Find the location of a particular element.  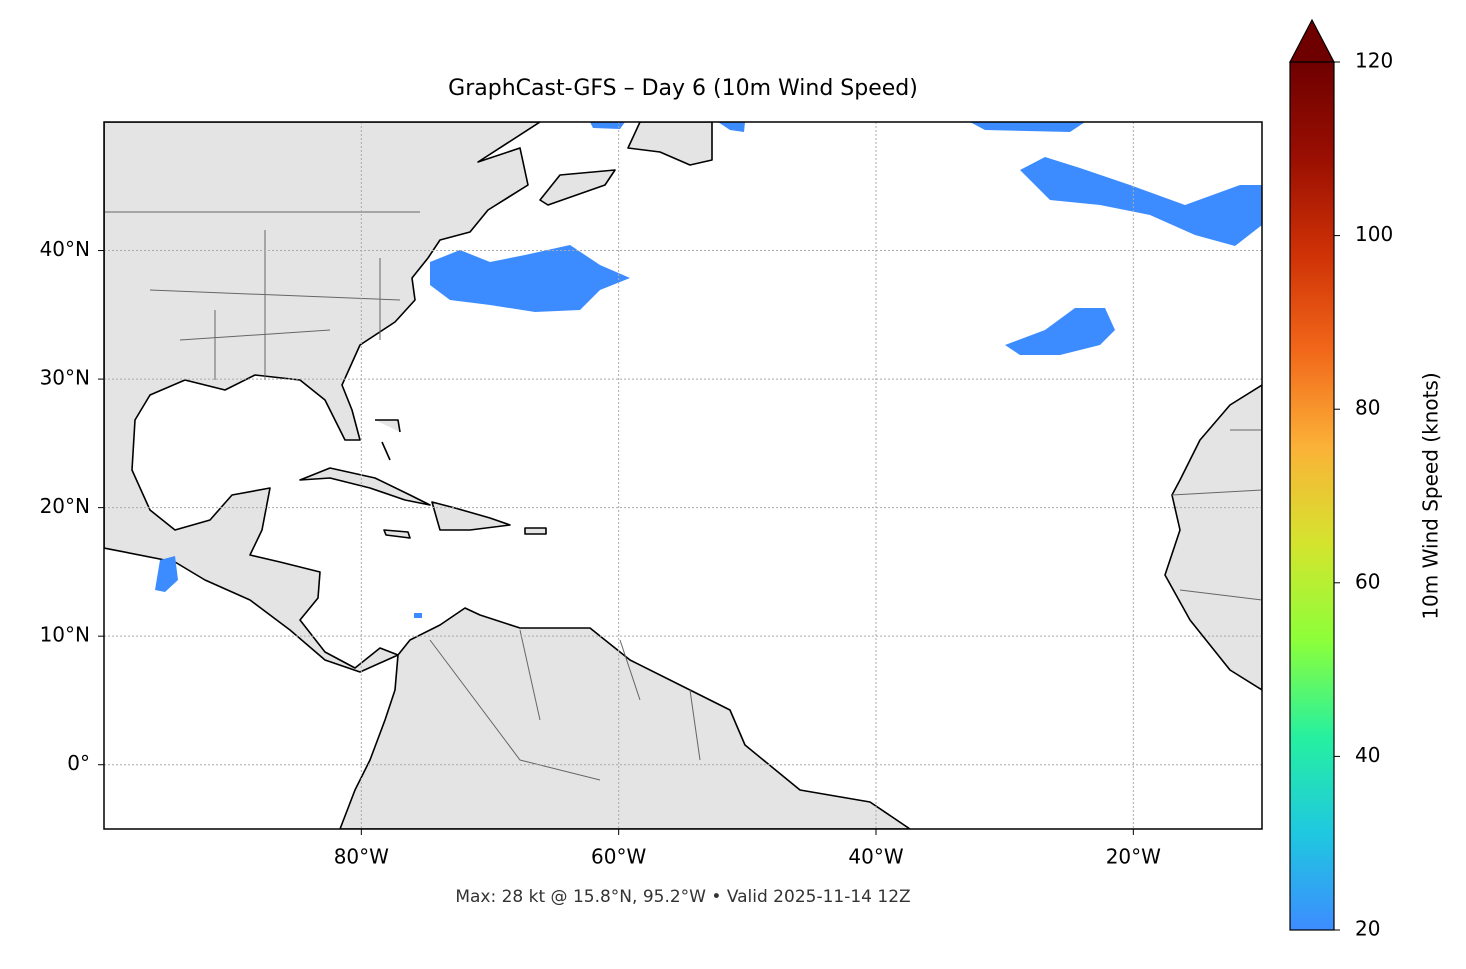

colorbar-tick-label: 120 is located at coordinates (1374, 61).